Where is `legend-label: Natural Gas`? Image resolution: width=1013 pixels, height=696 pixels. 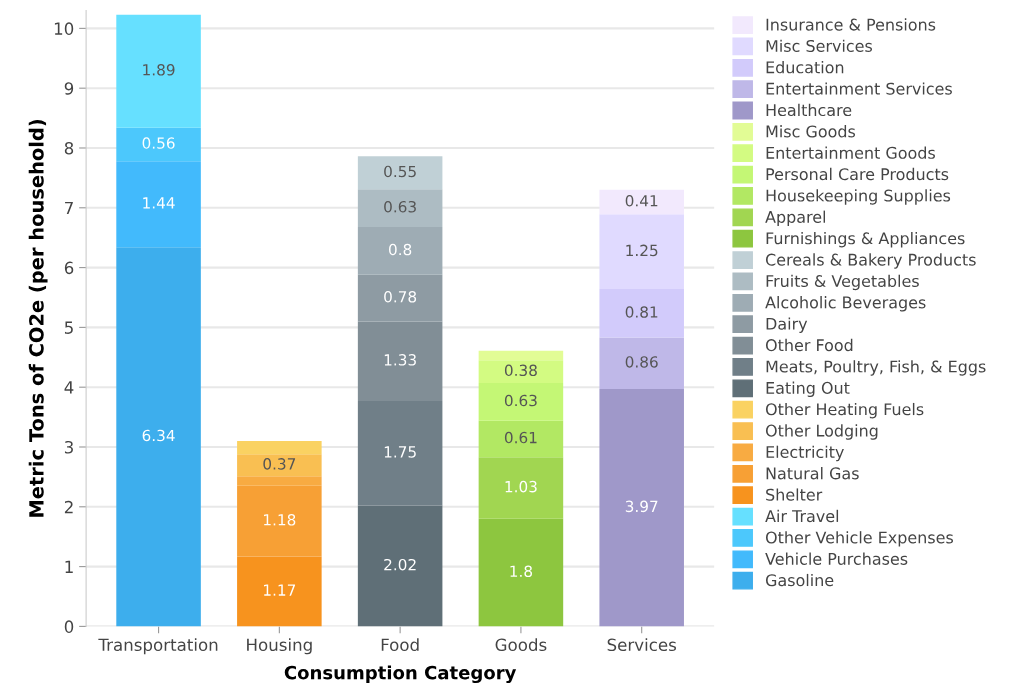 legend-label: Natural Gas is located at coordinates (812, 473).